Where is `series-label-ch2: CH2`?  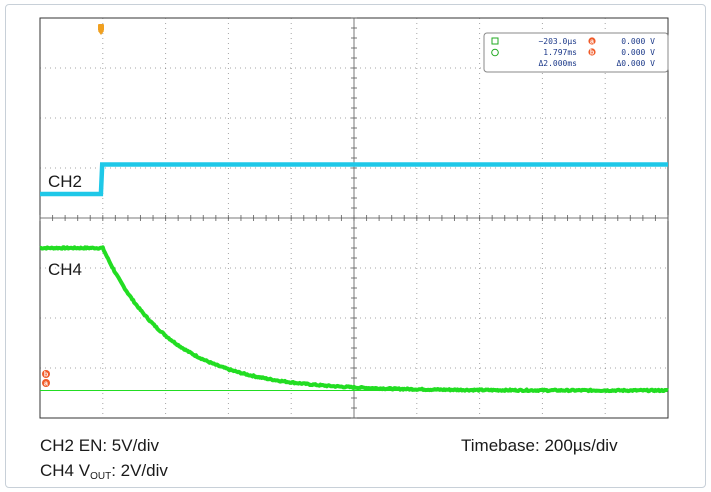
series-label-ch2: CH2 is located at coordinates (65, 181).